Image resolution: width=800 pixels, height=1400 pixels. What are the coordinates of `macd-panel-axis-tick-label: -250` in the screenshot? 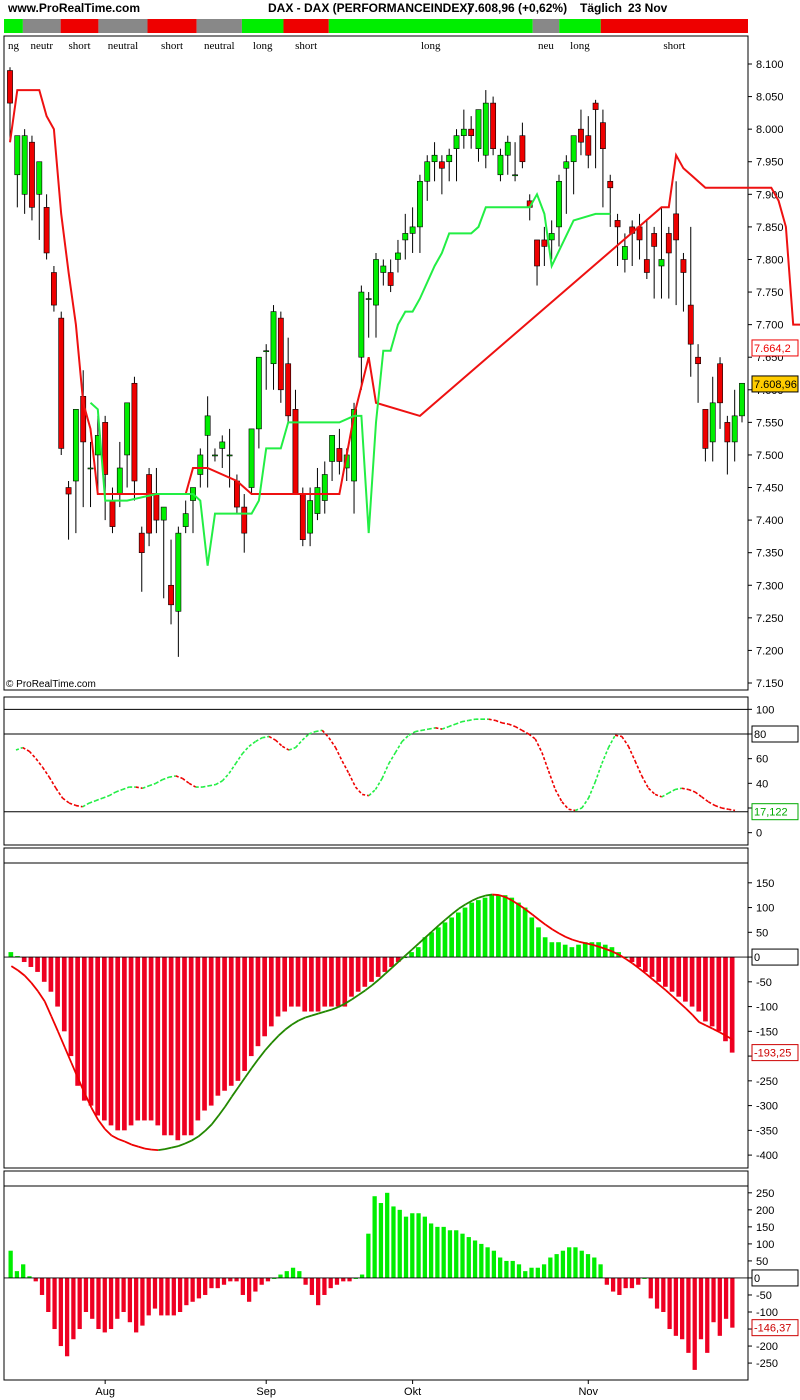 It's located at (767, 1082).